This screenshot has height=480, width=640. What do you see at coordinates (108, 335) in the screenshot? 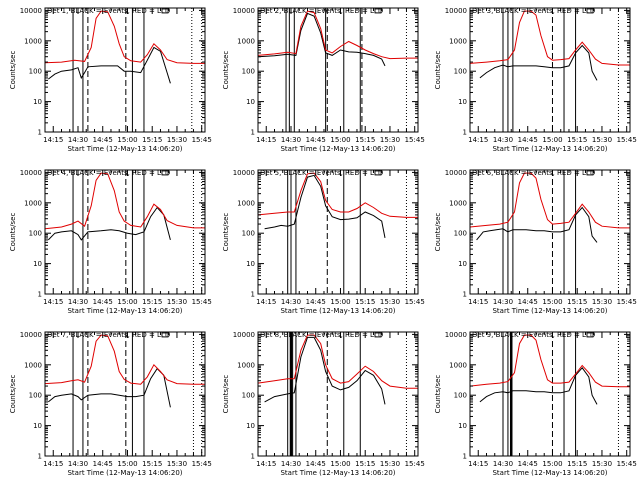
I see `panel-title: Det 7, BLACK = Events, RED = LLD` at bounding box center [108, 335].